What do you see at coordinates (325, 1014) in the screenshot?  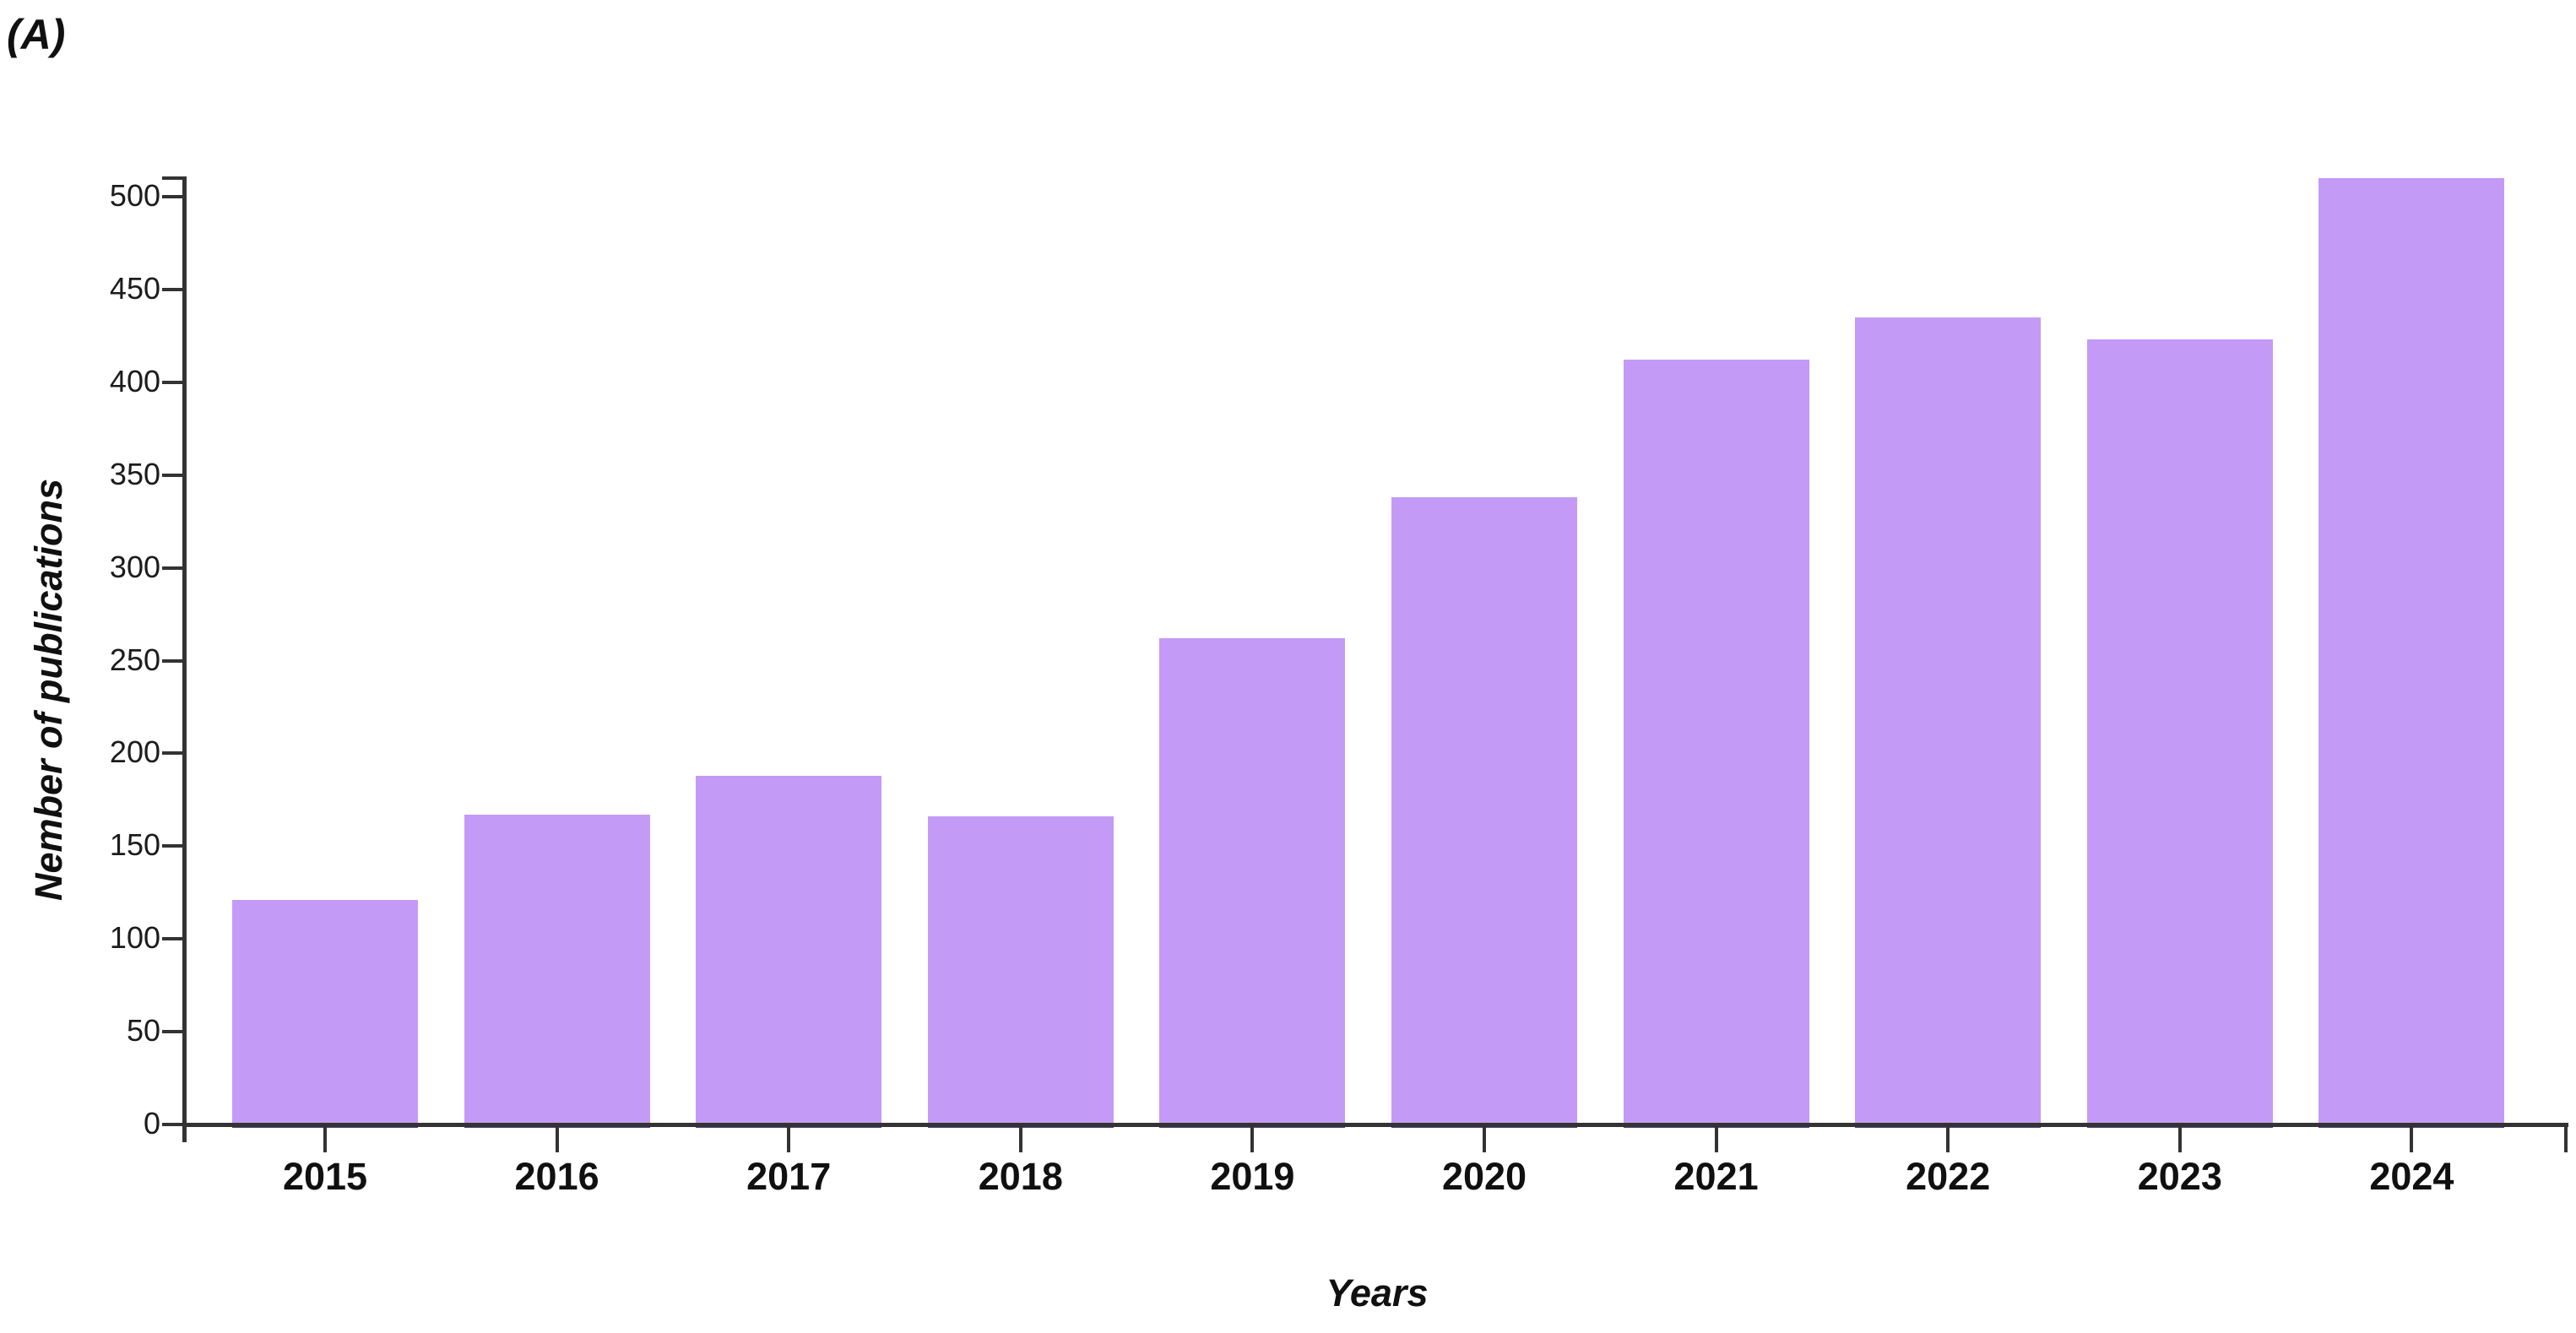 I see `bar-2015` at bounding box center [325, 1014].